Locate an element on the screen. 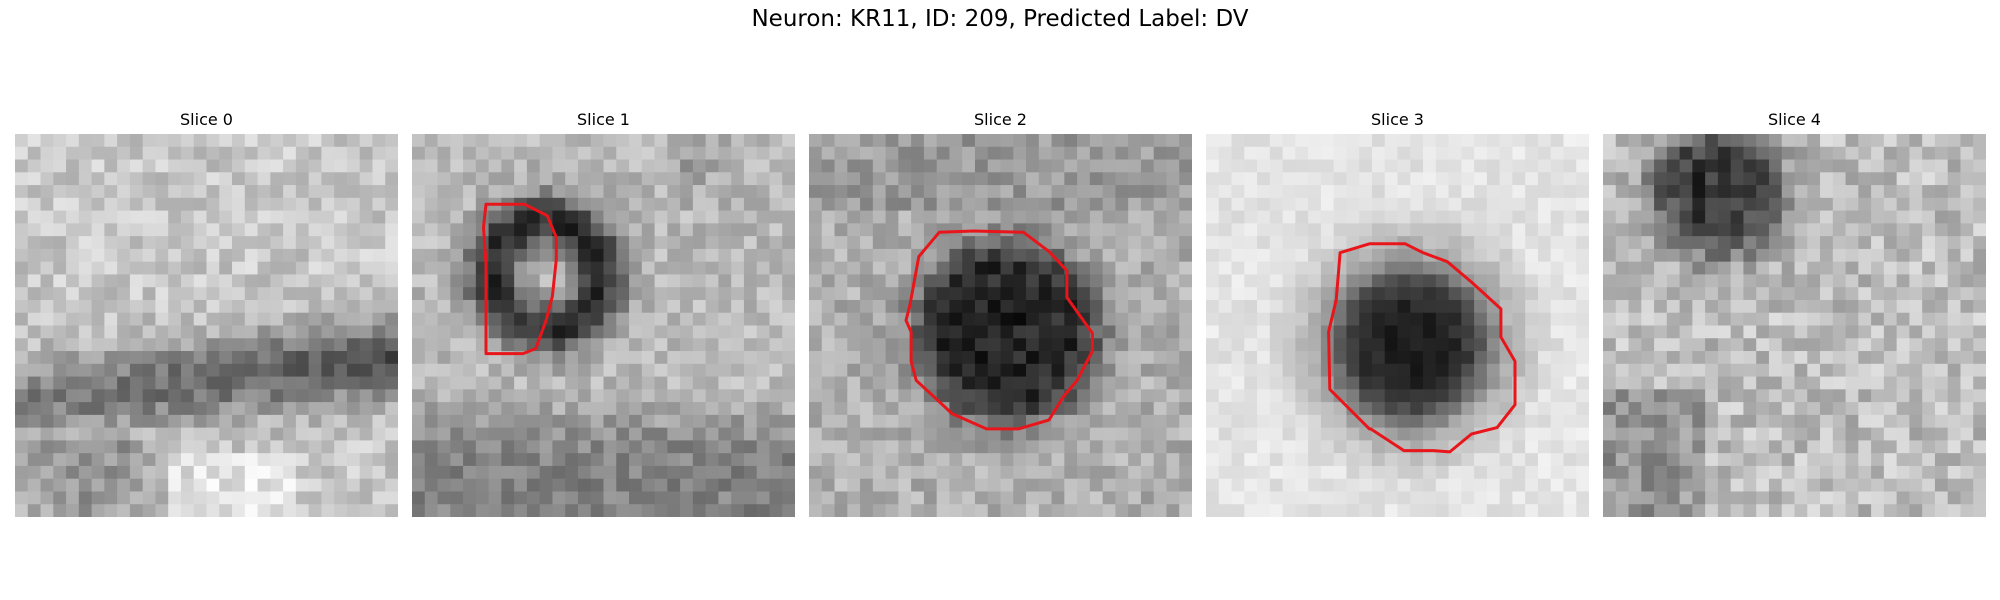 The image size is (2000, 600). slice-title-1: Slice 1 is located at coordinates (603, 119).